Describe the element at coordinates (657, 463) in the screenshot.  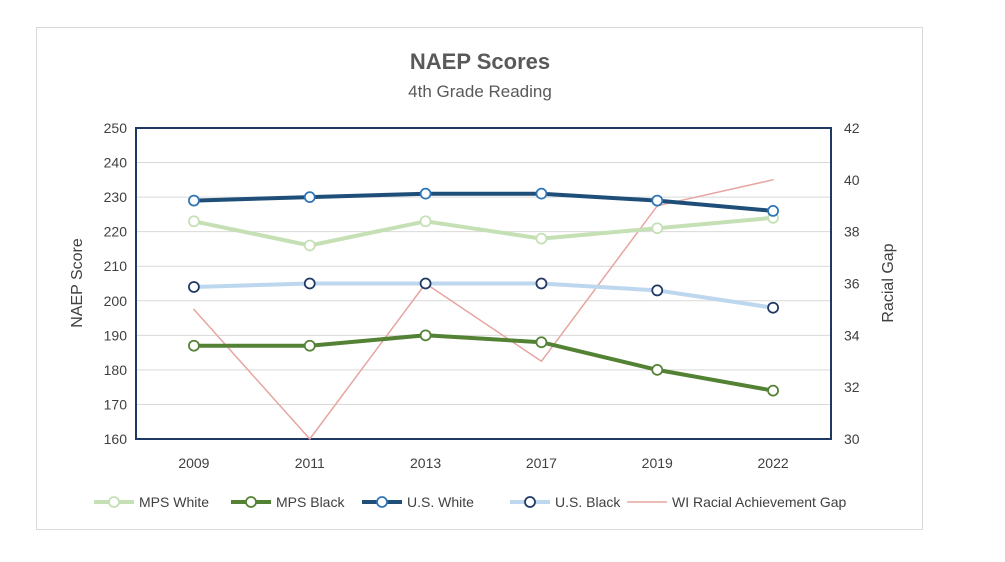
I see `x-tick-label: 2019` at that location.